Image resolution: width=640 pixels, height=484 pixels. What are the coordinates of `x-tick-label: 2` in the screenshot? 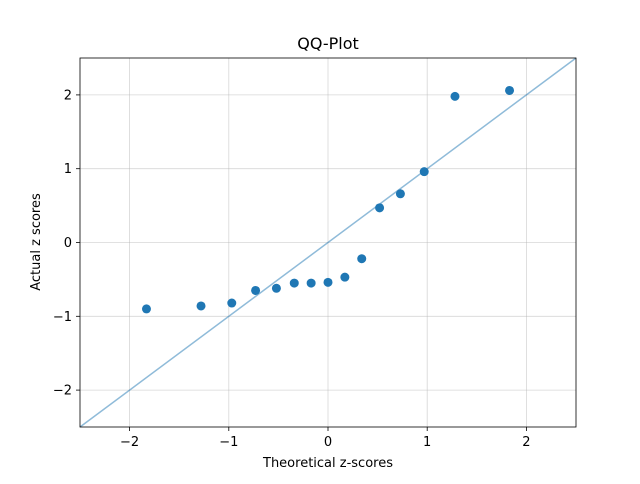 It's located at (526, 442).